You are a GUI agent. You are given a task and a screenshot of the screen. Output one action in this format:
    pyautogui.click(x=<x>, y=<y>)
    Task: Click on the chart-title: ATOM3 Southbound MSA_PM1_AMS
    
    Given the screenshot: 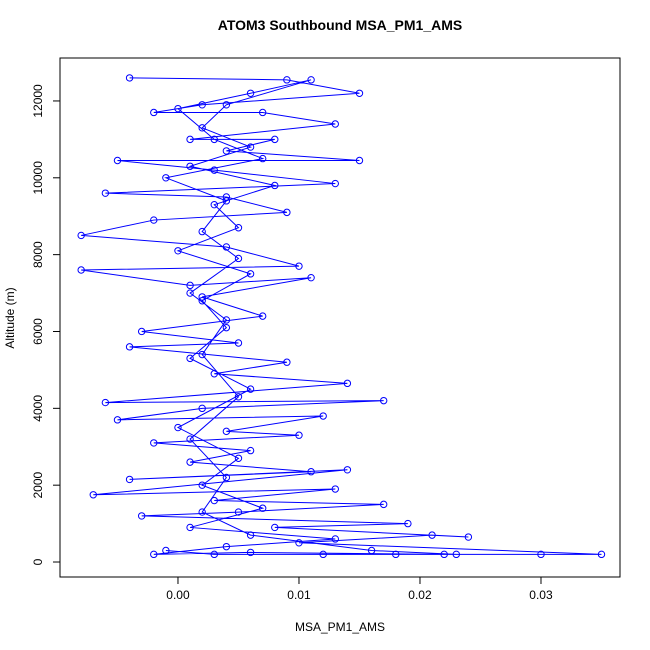 What is the action you would take?
    pyautogui.click(x=340, y=25)
    